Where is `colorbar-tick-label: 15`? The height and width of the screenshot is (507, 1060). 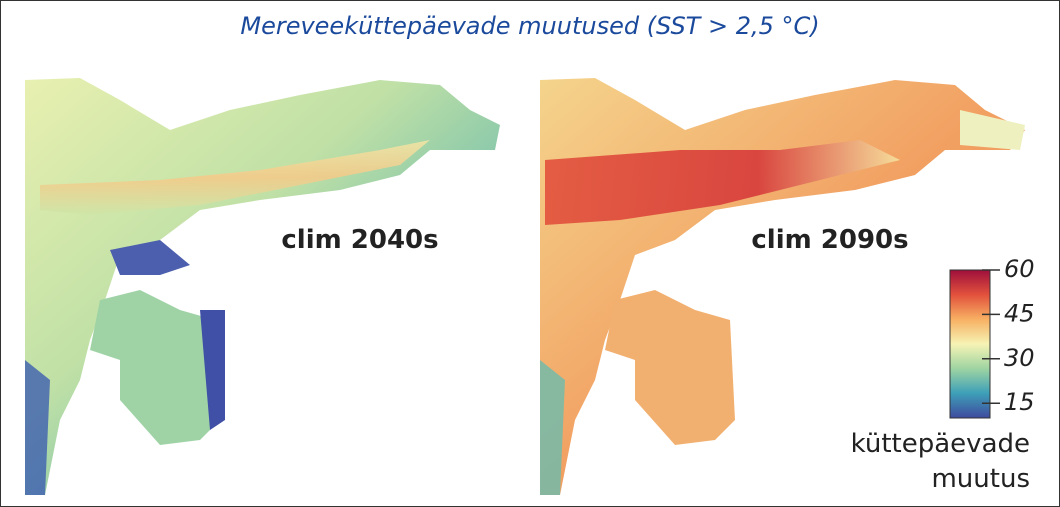
colorbar-tick-label: 15 is located at coordinates (1019, 402).